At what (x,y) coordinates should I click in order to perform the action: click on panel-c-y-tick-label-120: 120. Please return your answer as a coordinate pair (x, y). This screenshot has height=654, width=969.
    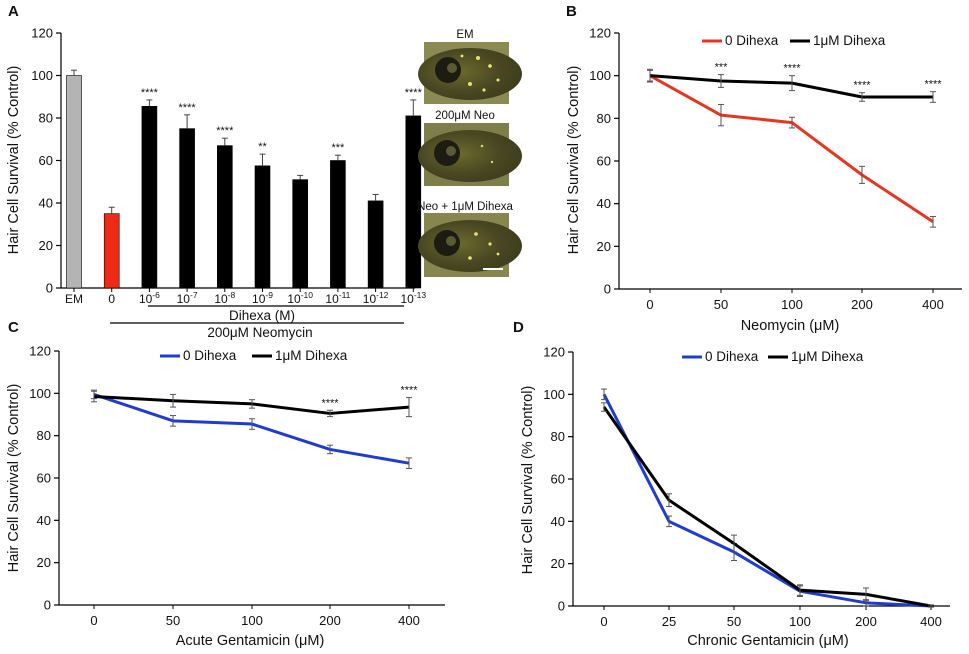
    Looking at the image, I should click on (40, 351).